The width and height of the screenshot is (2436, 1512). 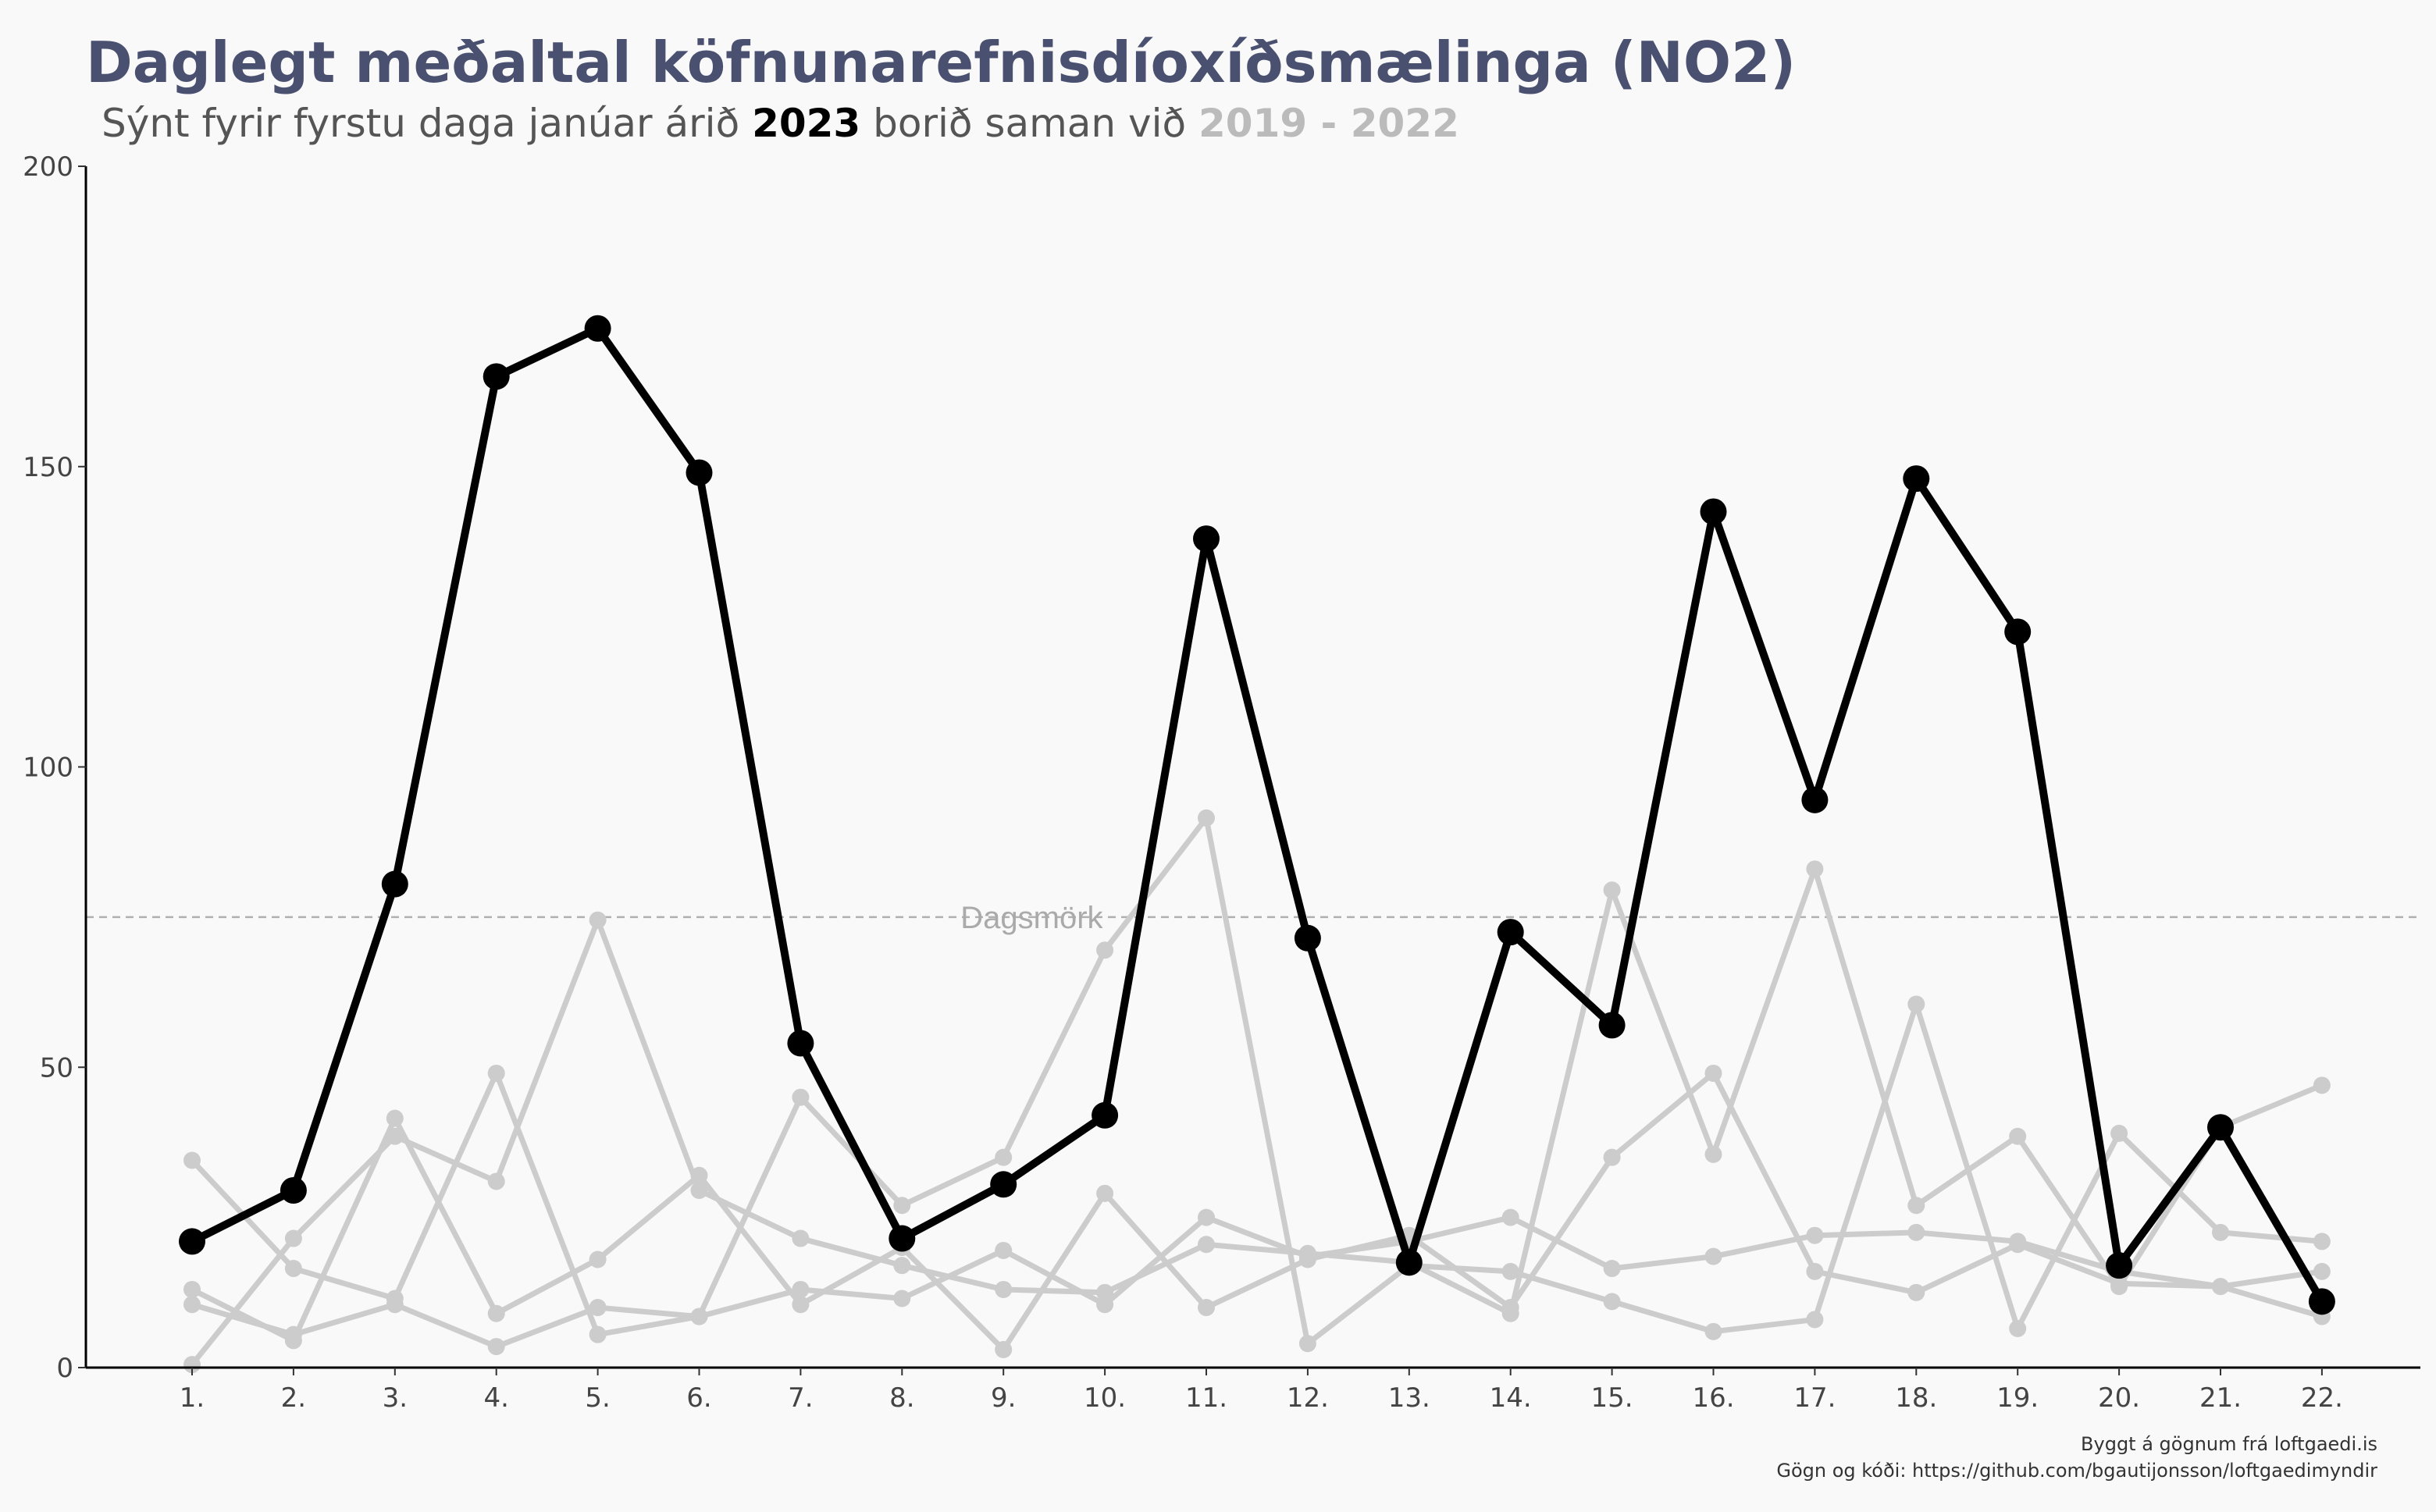 What do you see at coordinates (1308, 1398) in the screenshot?
I see `x-tick-label: 12.` at bounding box center [1308, 1398].